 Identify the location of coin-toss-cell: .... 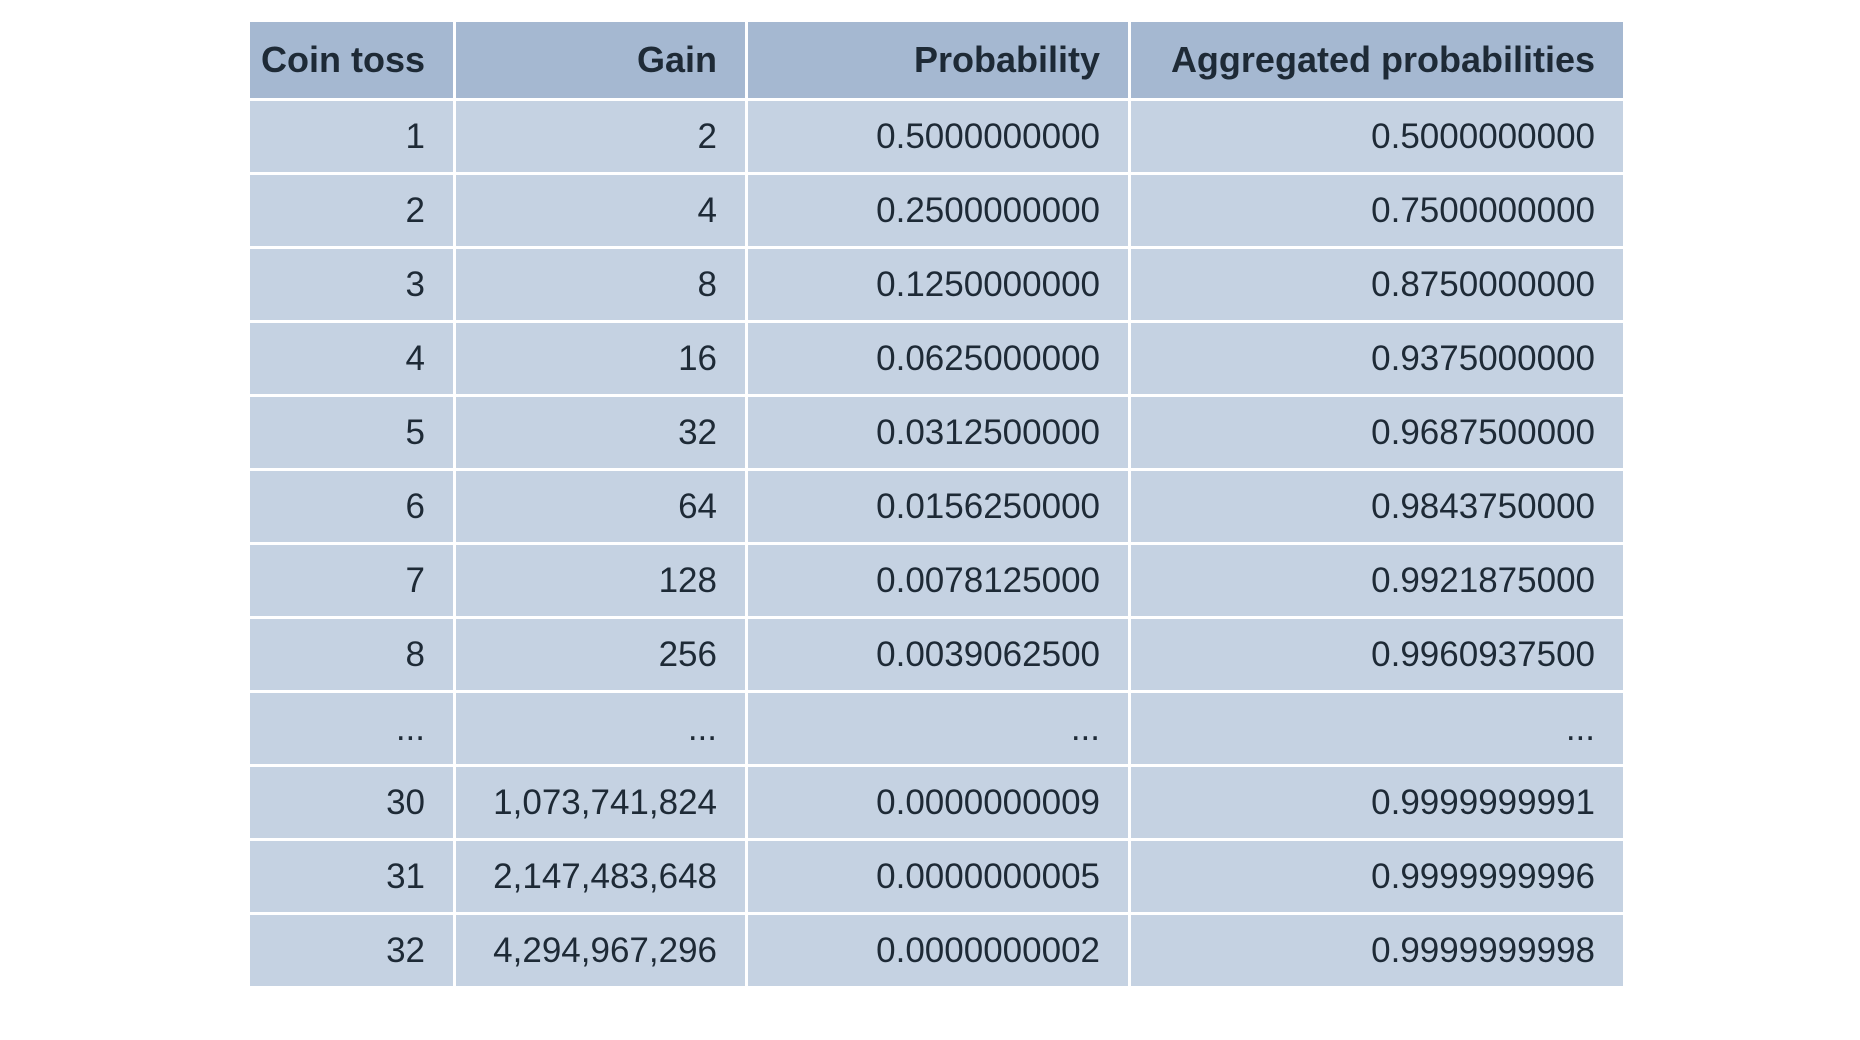
(351, 728).